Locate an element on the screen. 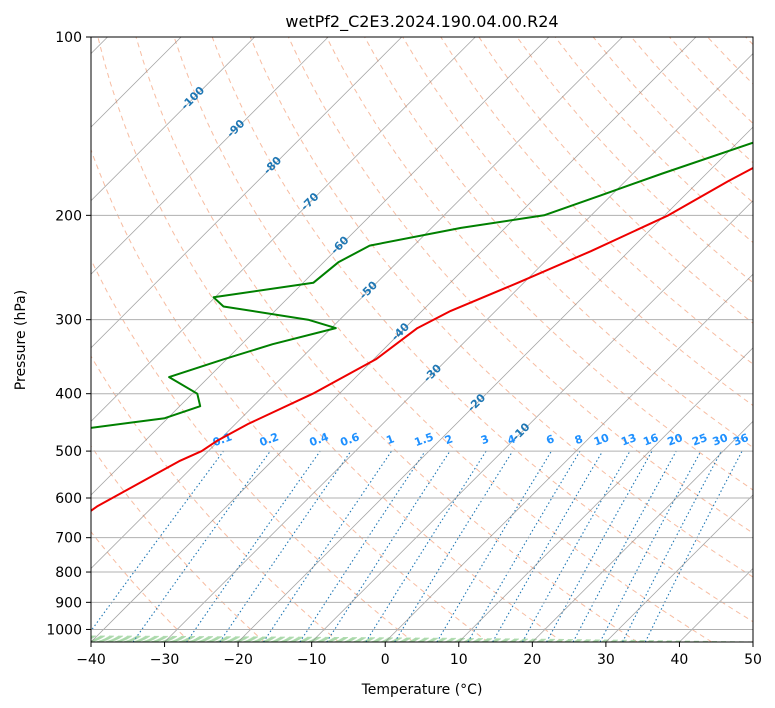 Image resolution: width=775 pixels, height=708 pixels. mixing-ratio-label: 16 is located at coordinates (650, 440).